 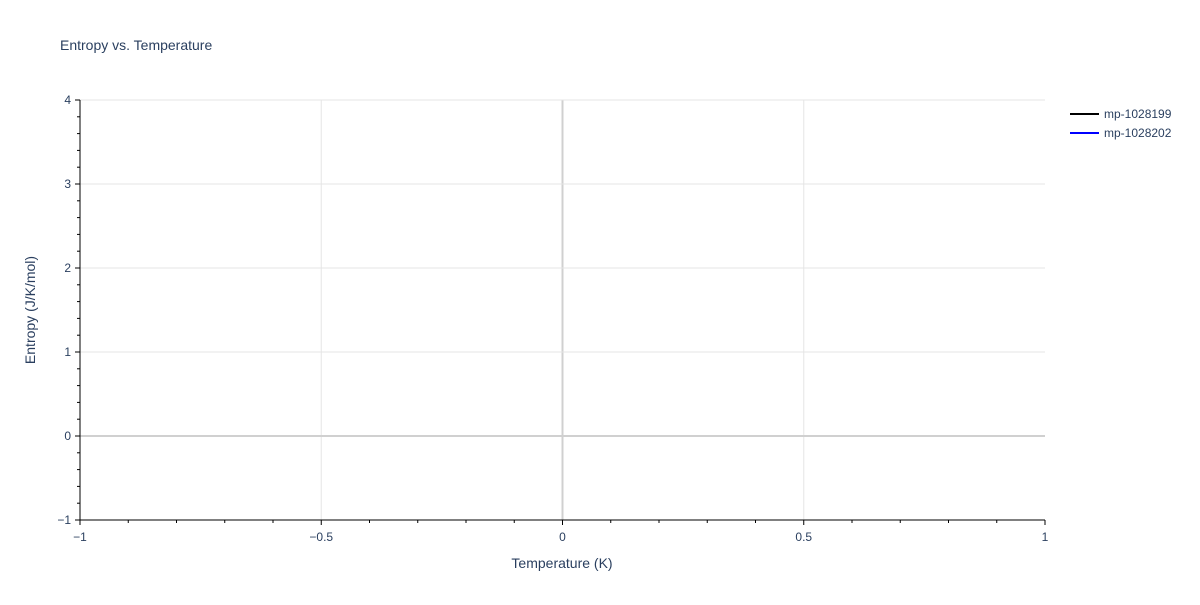 I want to click on x-axis-label: Temperature (K), so click(x=561, y=563).